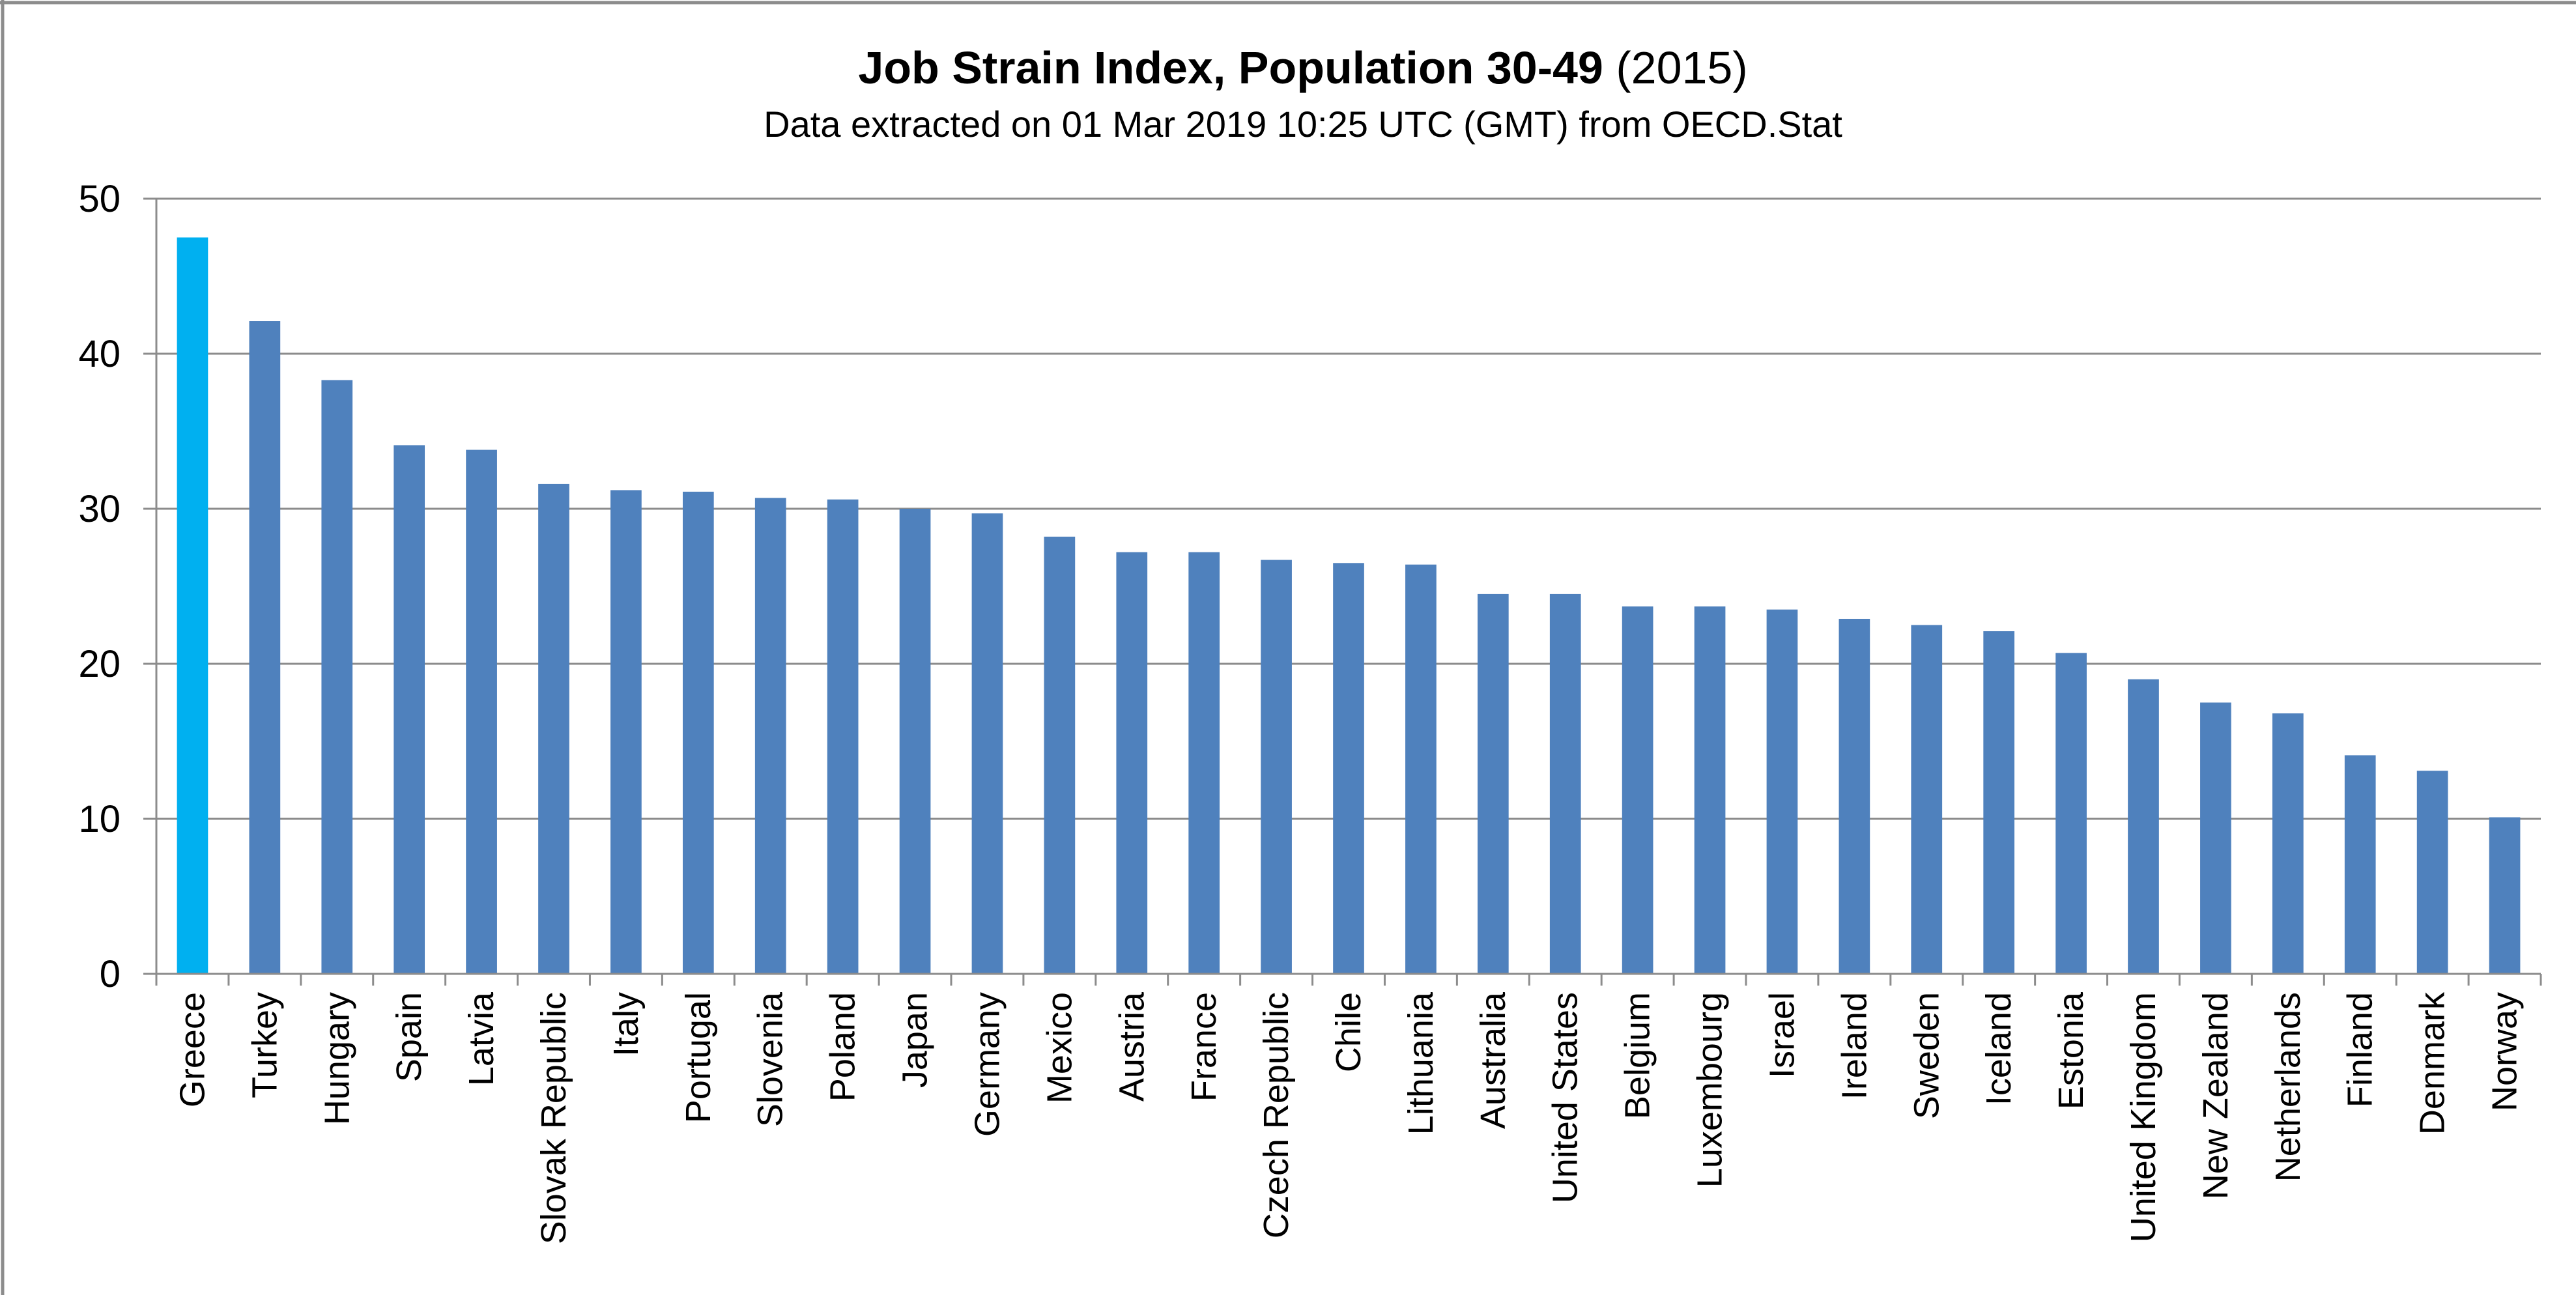 The height and width of the screenshot is (1295, 2576). Describe the element at coordinates (1276, 1115) in the screenshot. I see `x-tick-label: Czech Republic` at that location.